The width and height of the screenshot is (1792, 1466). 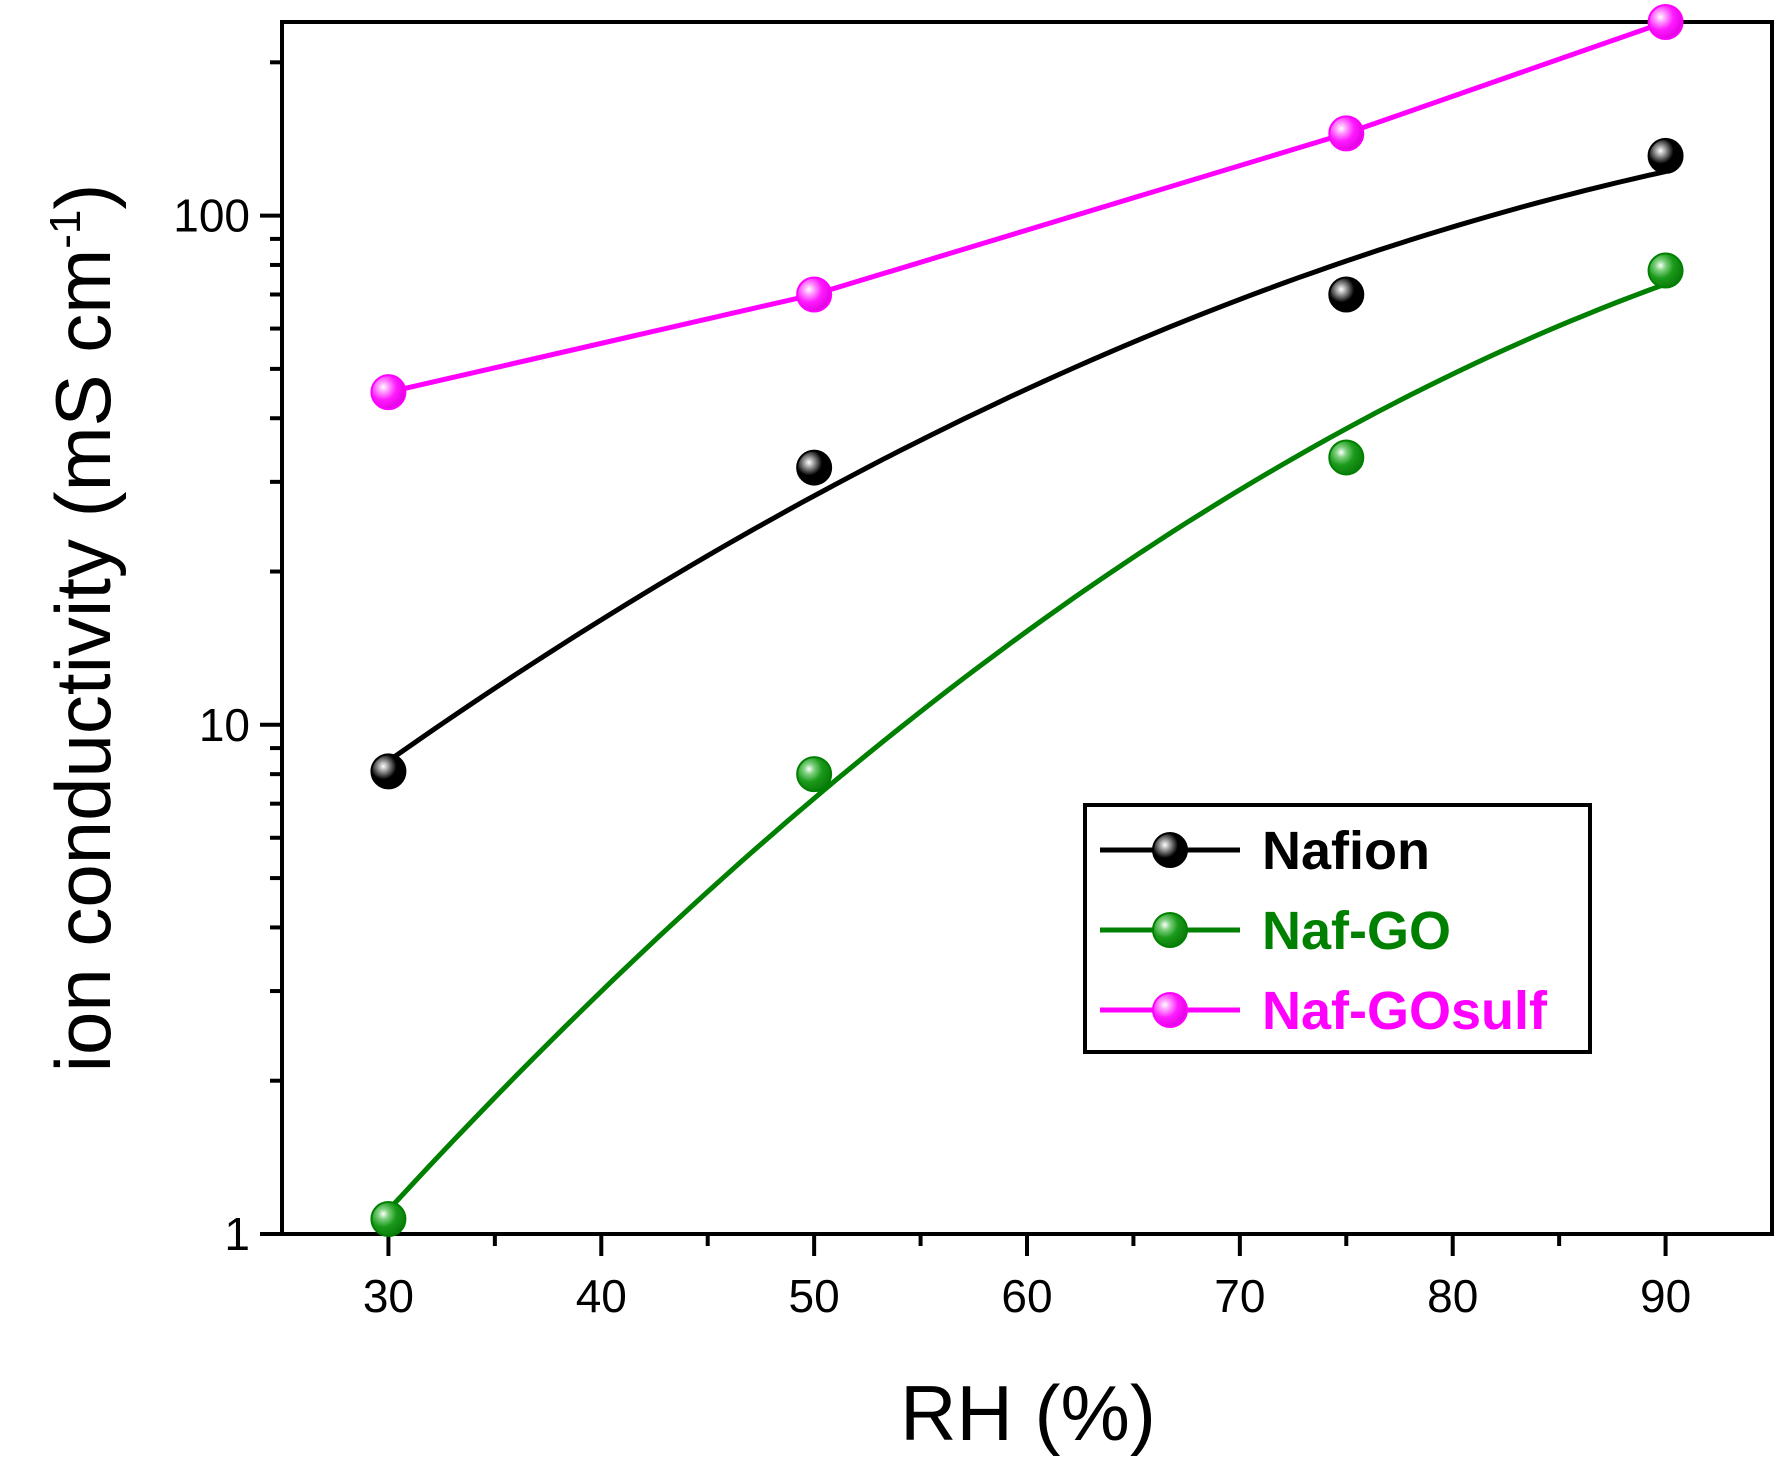 I want to click on legend-marker-naf-go, so click(x=1170, y=930).